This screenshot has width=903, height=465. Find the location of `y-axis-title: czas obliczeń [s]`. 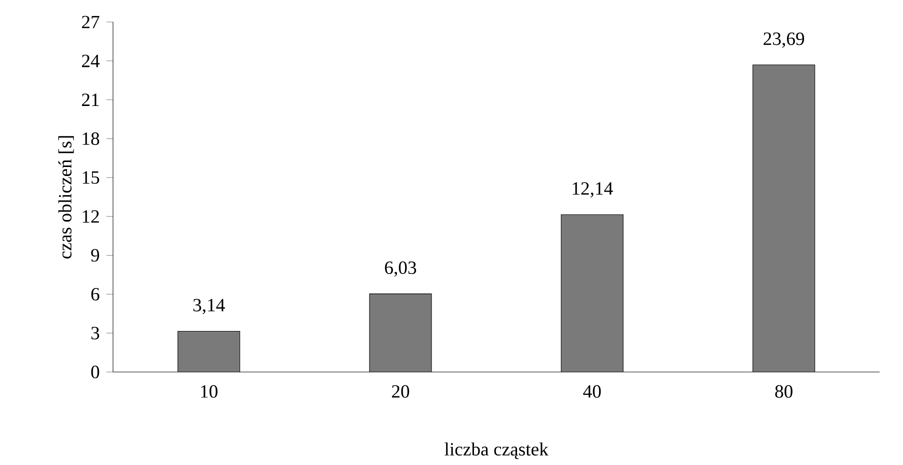

y-axis-title: czas obliczeń [s] is located at coordinates (66, 197).